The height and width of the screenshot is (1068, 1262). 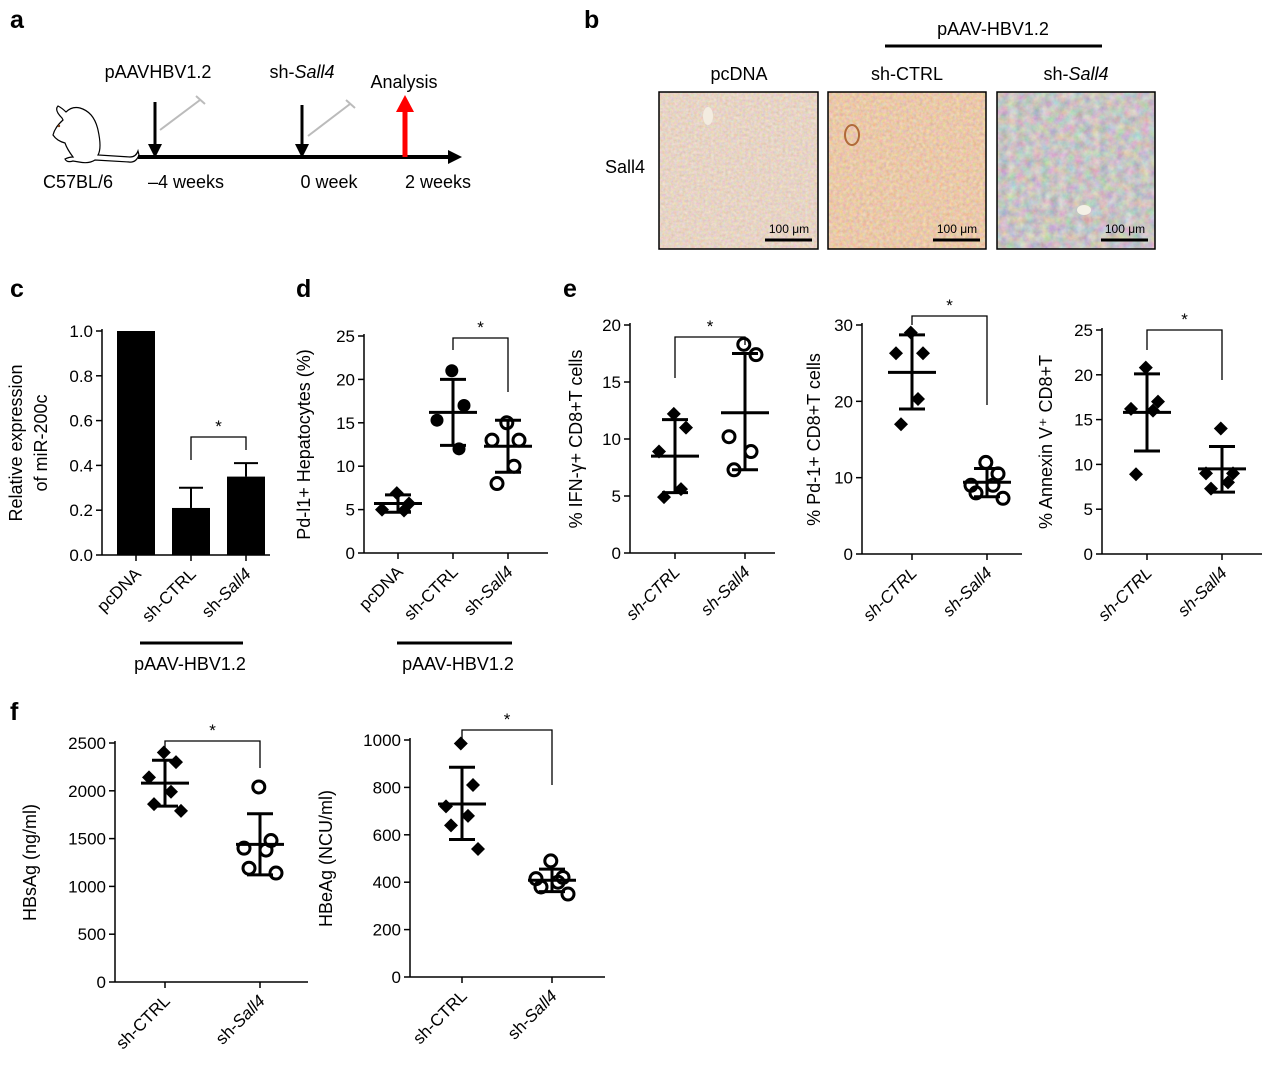 I want to click on panel-letter-f: f, so click(x=14, y=712).